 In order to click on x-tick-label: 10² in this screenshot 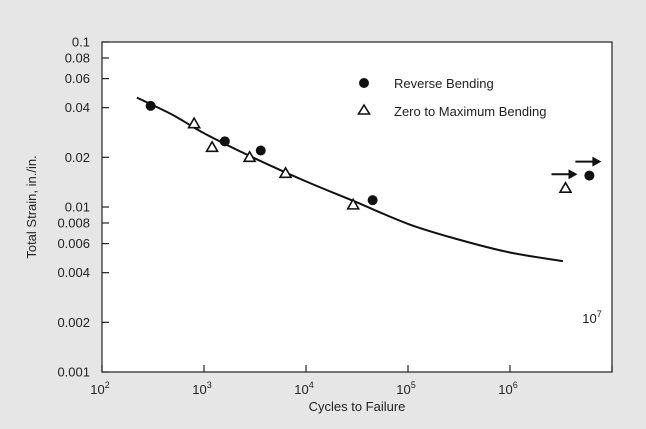, I will do `click(99, 388)`.